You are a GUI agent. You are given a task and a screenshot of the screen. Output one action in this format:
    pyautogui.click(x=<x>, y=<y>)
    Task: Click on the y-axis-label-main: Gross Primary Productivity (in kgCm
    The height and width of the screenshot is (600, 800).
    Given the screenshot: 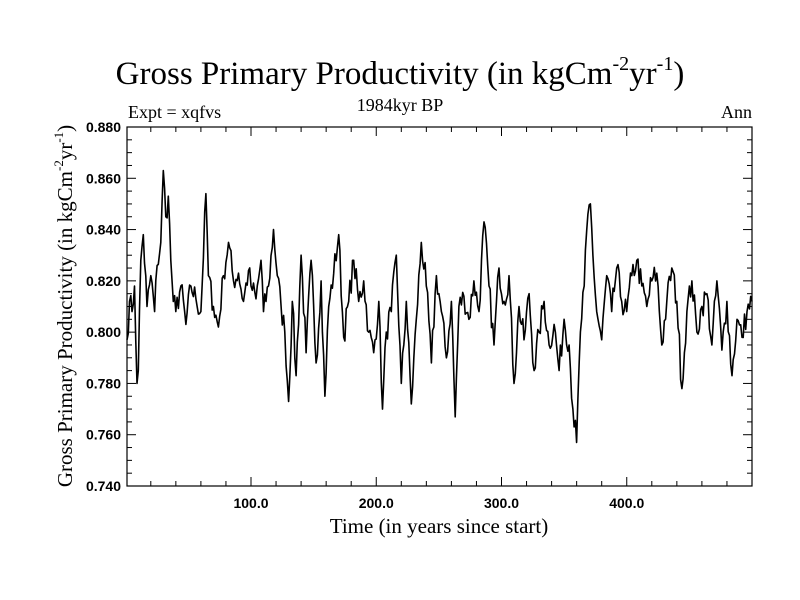 What is the action you would take?
    pyautogui.click(x=65, y=329)
    